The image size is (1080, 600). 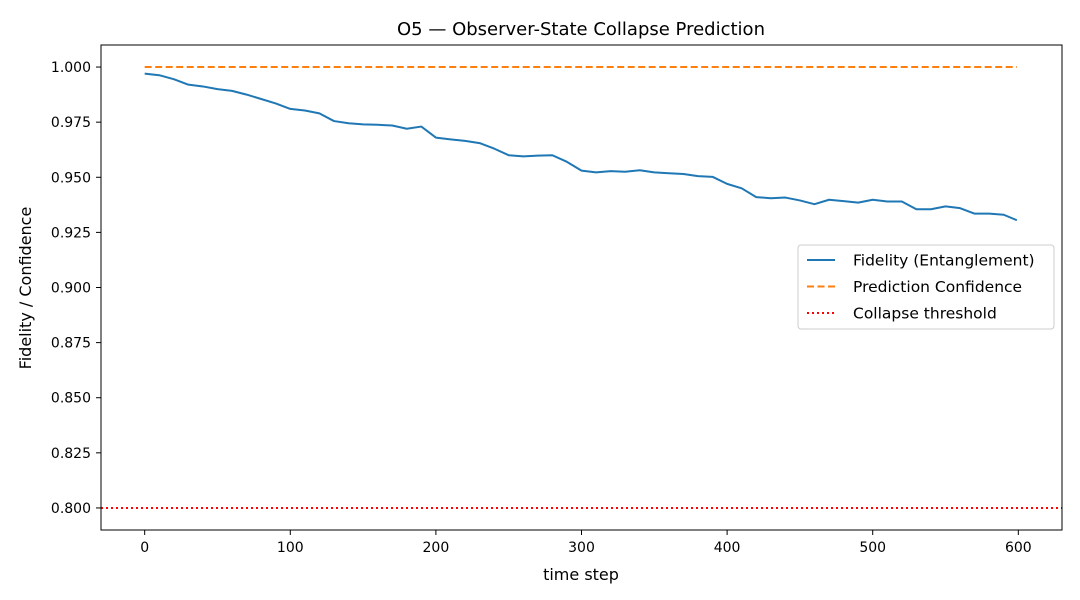 What do you see at coordinates (581, 548) in the screenshot?
I see `x-tick-label: 300` at bounding box center [581, 548].